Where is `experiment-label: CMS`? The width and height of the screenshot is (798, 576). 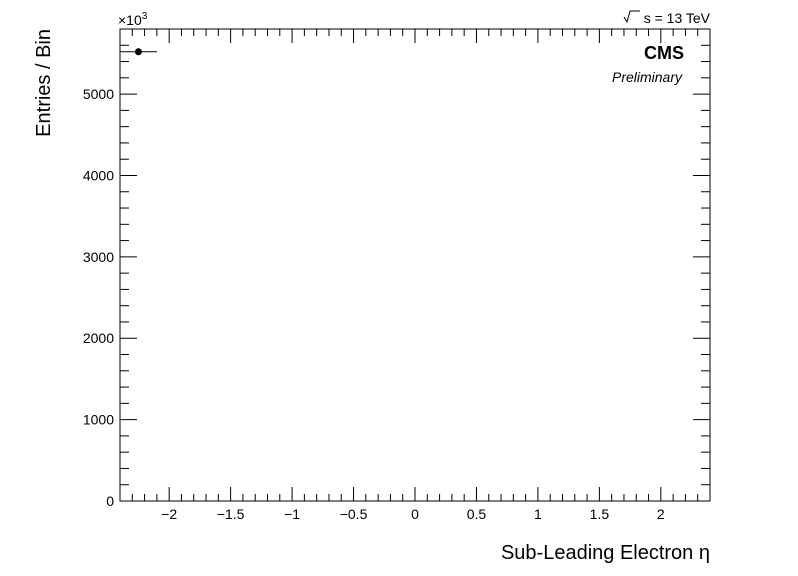
experiment-label: CMS is located at coordinates (664, 53).